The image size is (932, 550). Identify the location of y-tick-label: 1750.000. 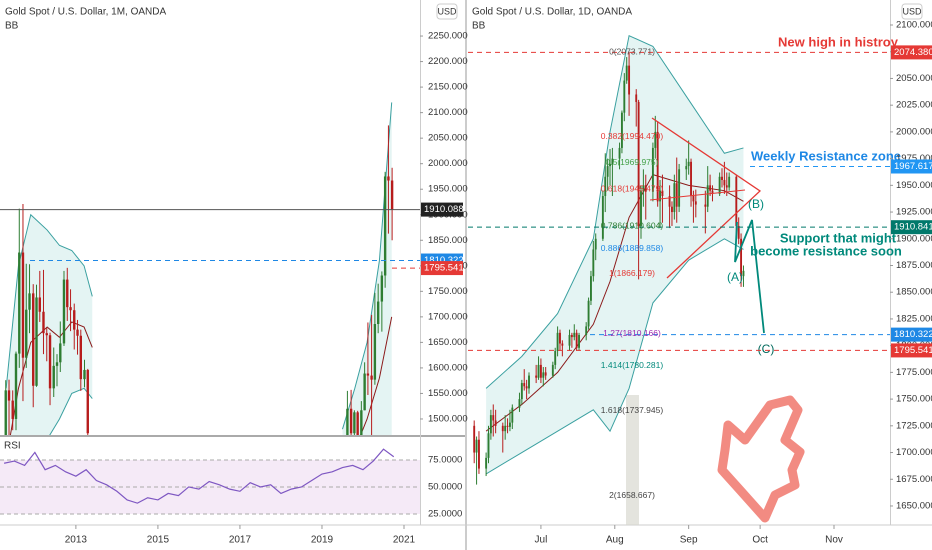
(448, 291).